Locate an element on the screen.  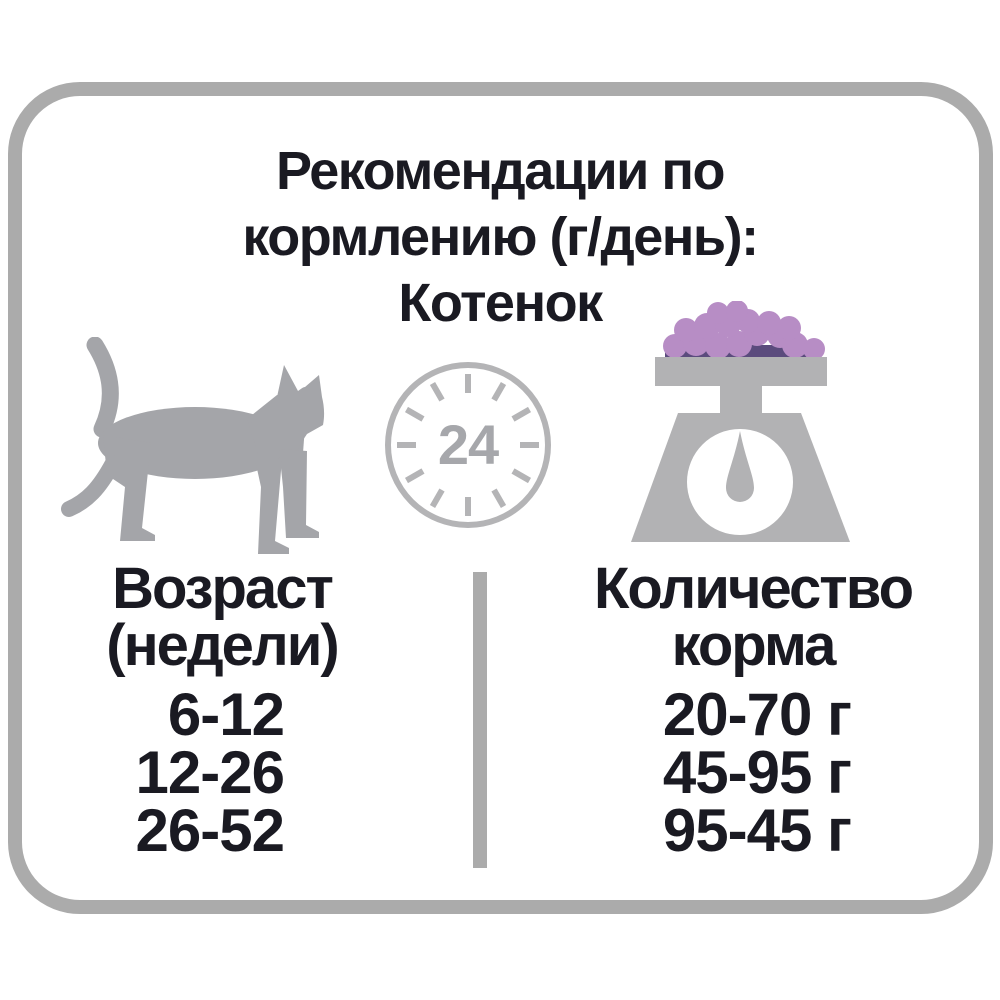
food-header-line-1: Количество is located at coordinates (753, 588).